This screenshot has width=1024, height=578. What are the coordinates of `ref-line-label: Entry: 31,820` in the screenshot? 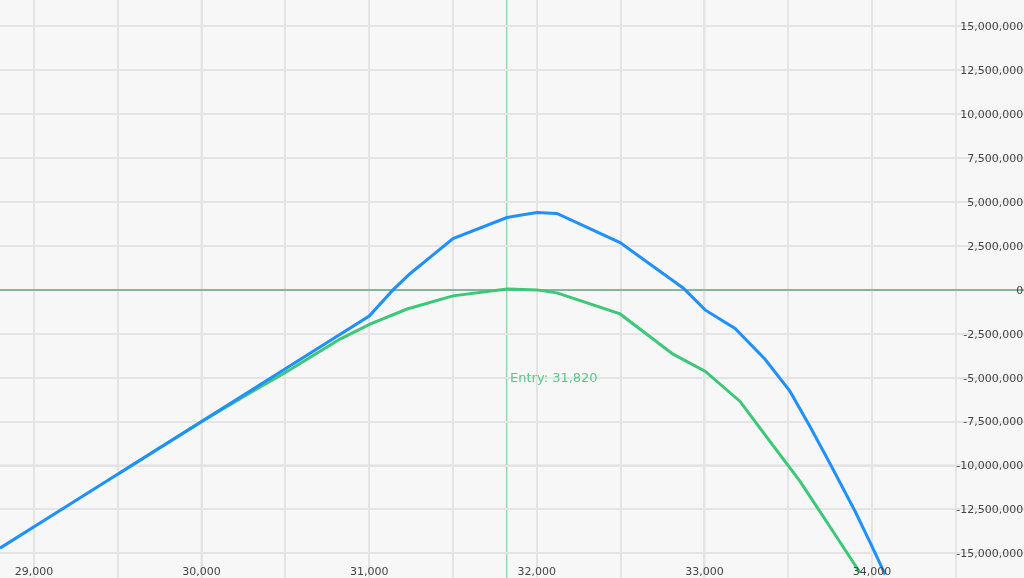 It's located at (554, 377).